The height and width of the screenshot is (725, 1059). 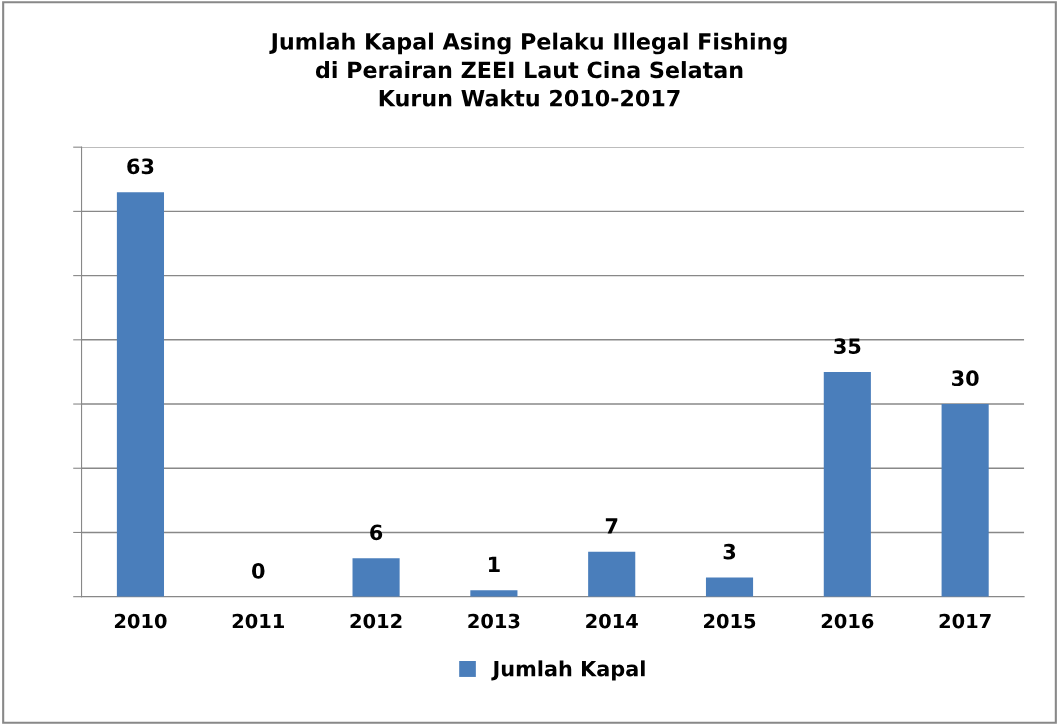 What do you see at coordinates (258, 621) in the screenshot?
I see `x-tick-label: 2011` at bounding box center [258, 621].